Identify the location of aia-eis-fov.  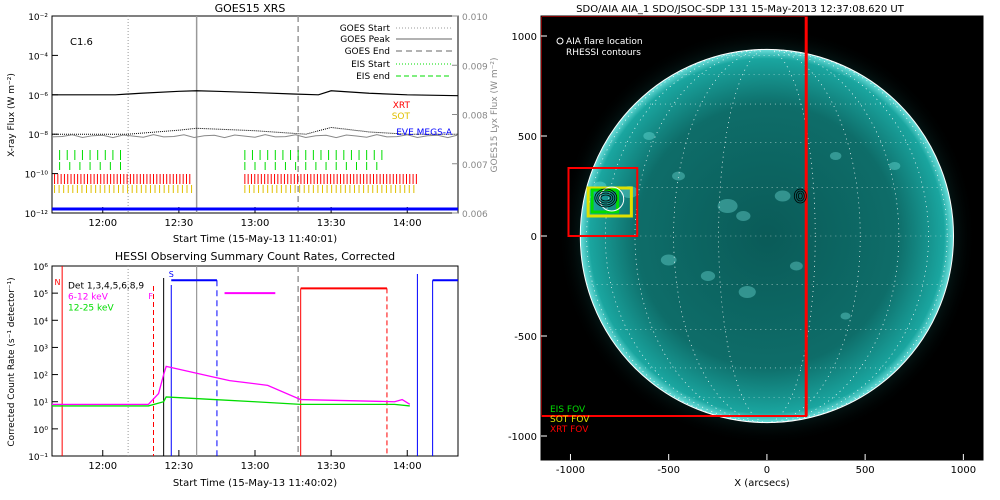
(605, 201).